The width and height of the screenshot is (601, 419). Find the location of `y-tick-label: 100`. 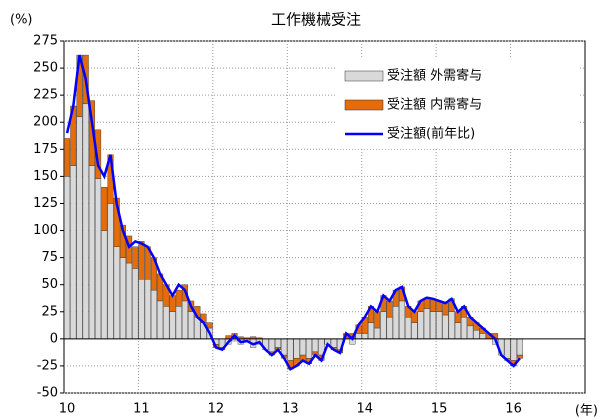

y-tick-label: 100 is located at coordinates (45, 230).